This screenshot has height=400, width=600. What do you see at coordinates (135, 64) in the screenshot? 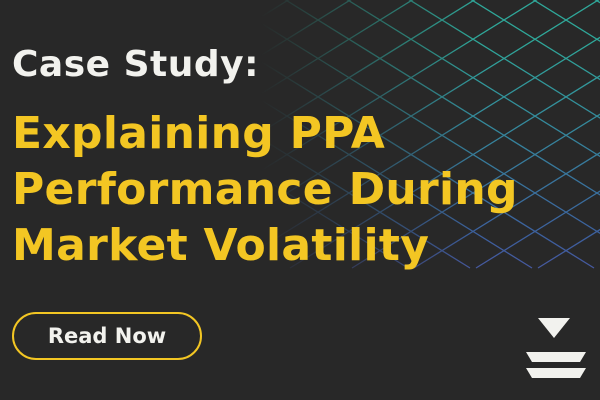
I see `eyebrow: Case Study:` at bounding box center [135, 64].